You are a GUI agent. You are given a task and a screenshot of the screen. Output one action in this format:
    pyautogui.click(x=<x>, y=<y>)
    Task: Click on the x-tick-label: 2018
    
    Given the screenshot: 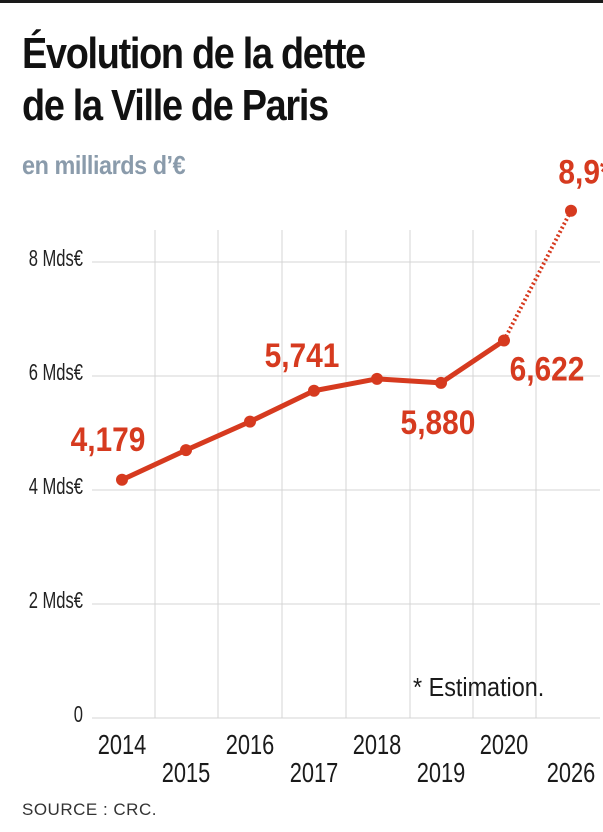 What is the action you would take?
    pyautogui.click(x=377, y=744)
    